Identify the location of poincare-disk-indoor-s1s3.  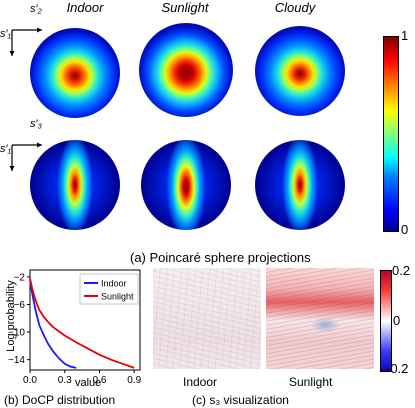
(75, 185).